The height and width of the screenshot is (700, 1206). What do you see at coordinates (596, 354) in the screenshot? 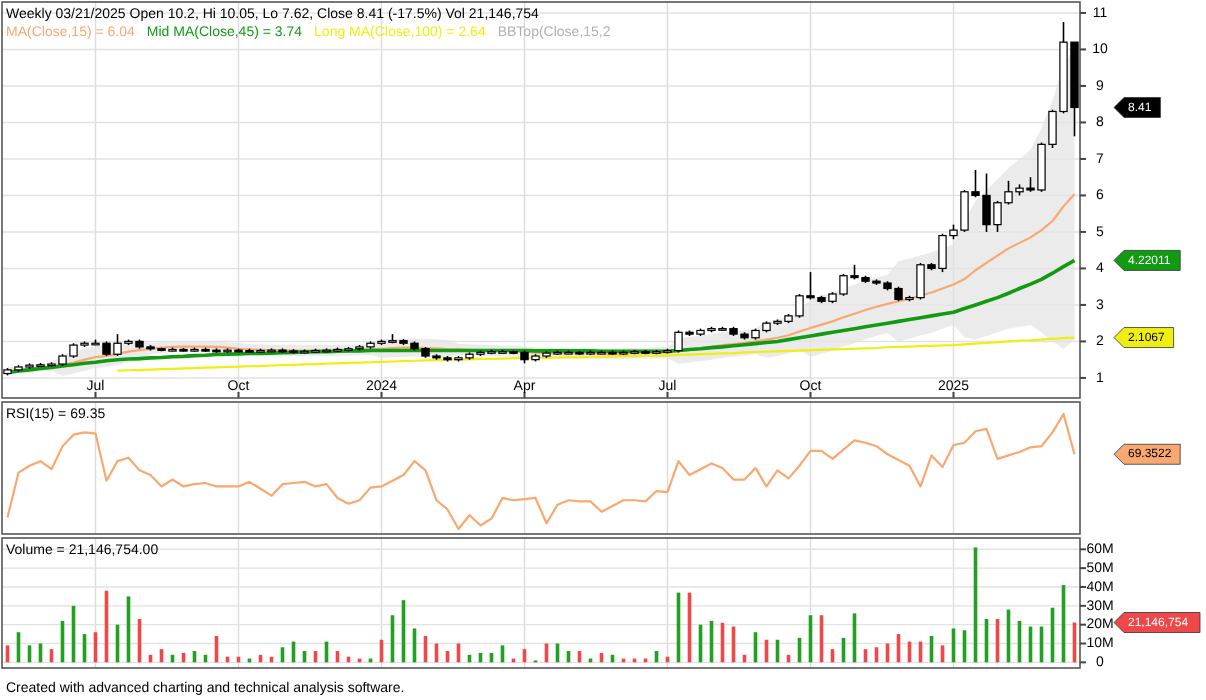
I see `line-series` at bounding box center [596, 354].